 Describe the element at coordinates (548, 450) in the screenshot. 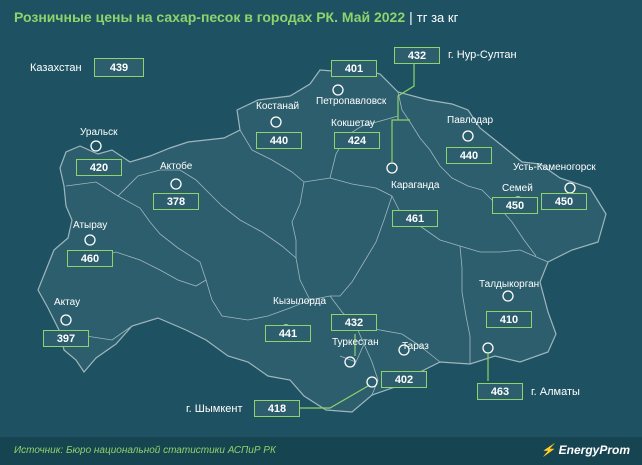

I see `energy-logo-icon: ⚡` at that location.